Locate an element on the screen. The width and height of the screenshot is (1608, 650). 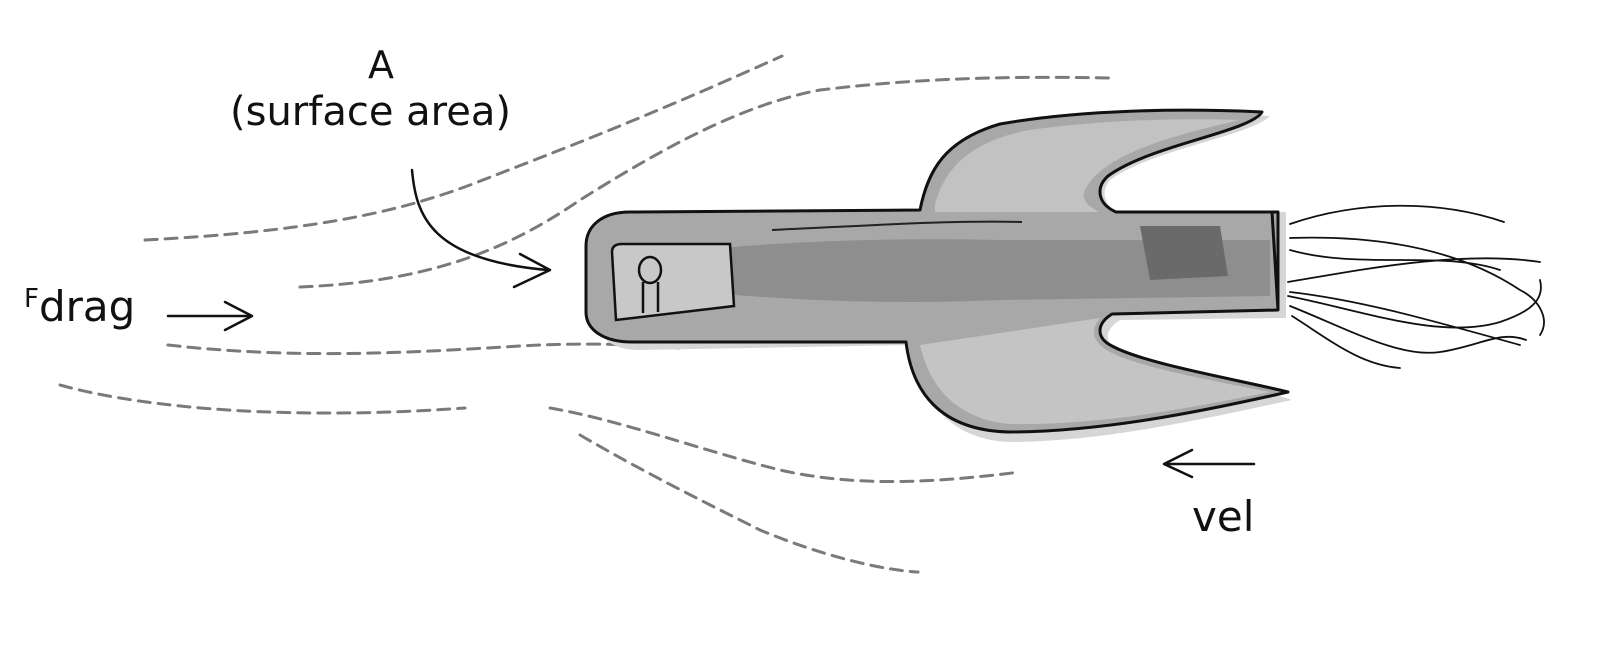
drag-force-symbol: F is located at coordinates (31, 299).